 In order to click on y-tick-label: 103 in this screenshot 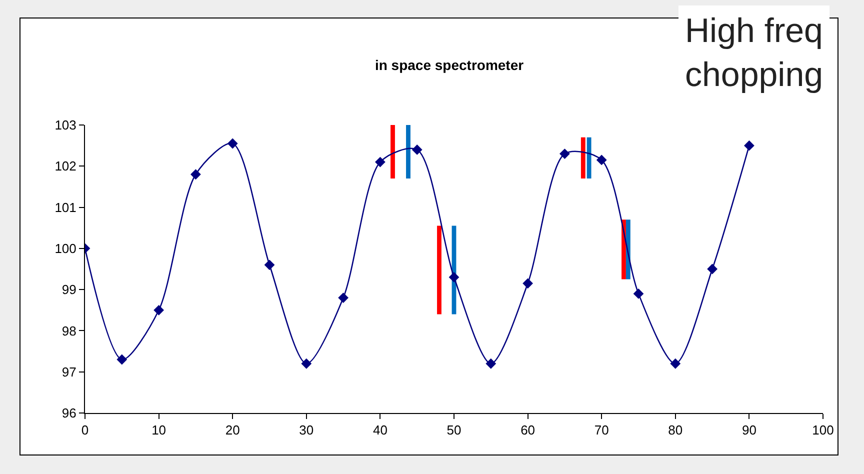, I will do `click(65, 125)`.